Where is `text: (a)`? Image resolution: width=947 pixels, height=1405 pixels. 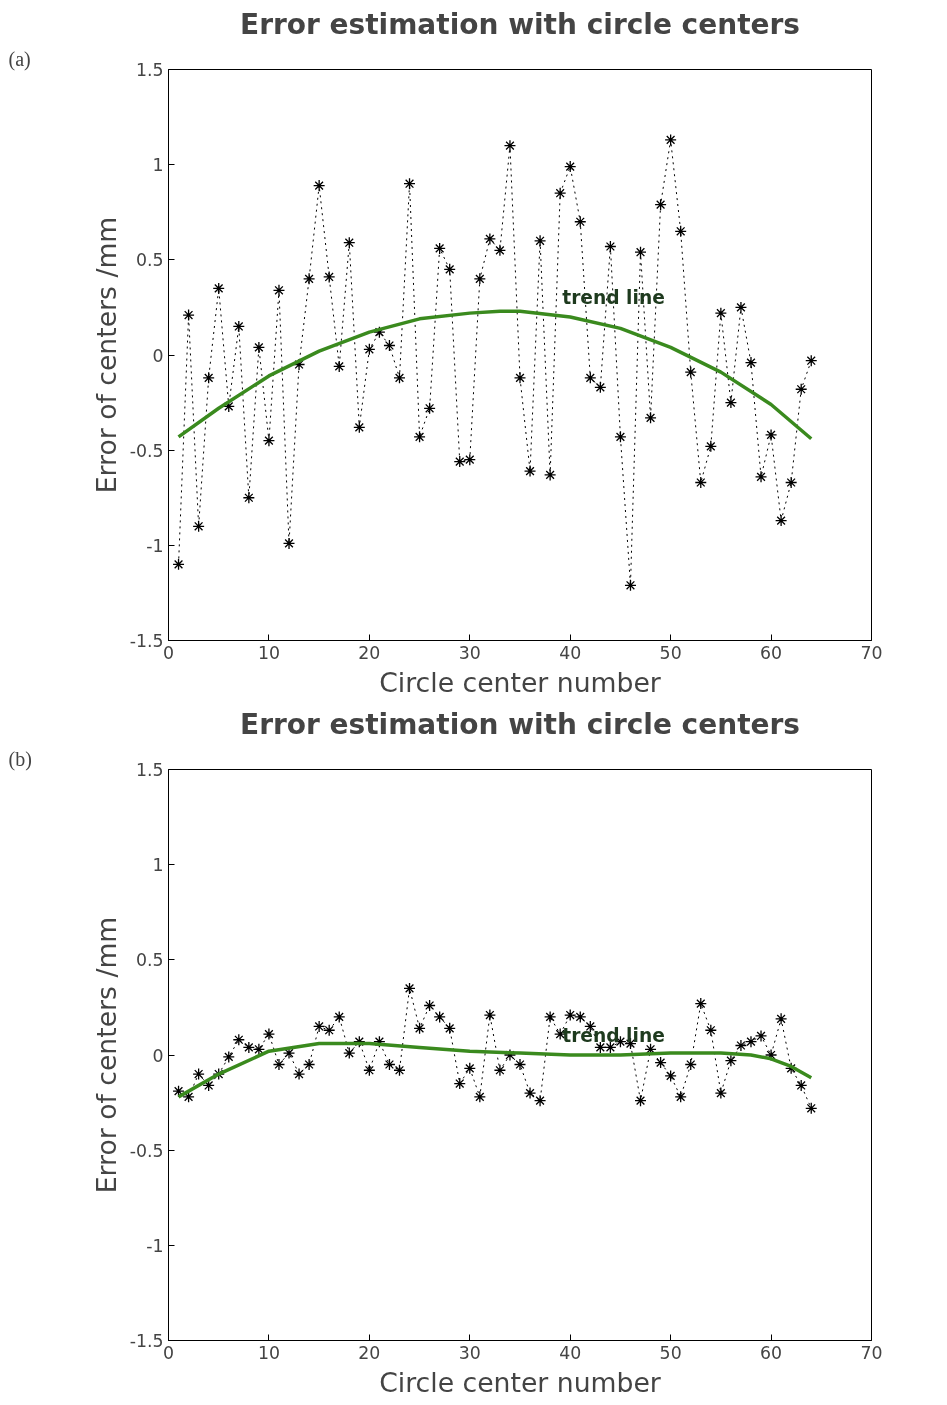
text: (a) is located at coordinates (19, 59).